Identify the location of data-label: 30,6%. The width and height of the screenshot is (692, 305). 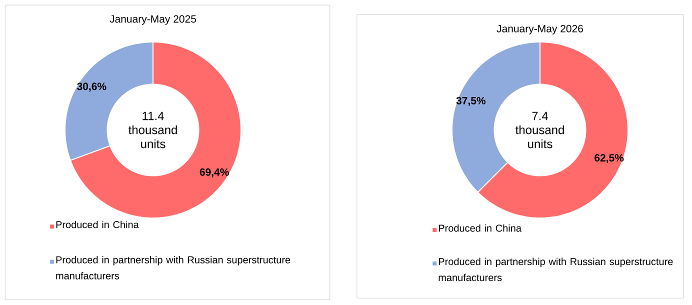
(91, 87).